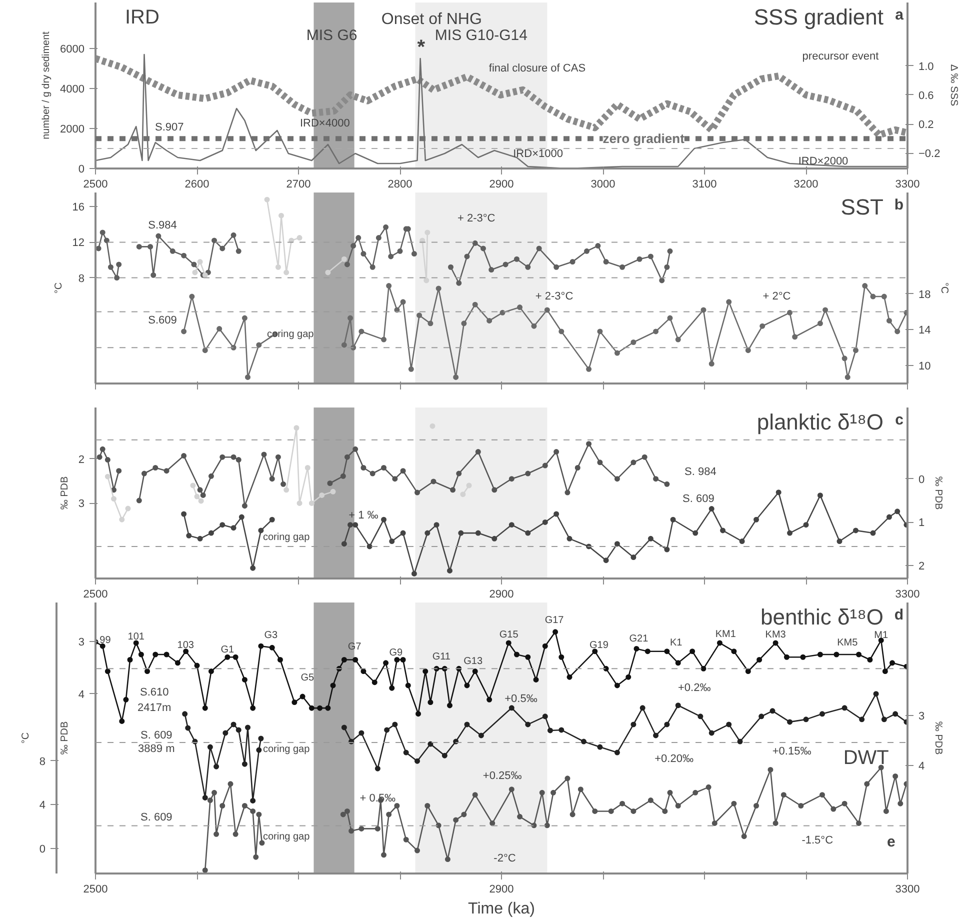  What do you see at coordinates (155, 708) in the screenshot?
I see `annotation: 2417m` at bounding box center [155, 708].